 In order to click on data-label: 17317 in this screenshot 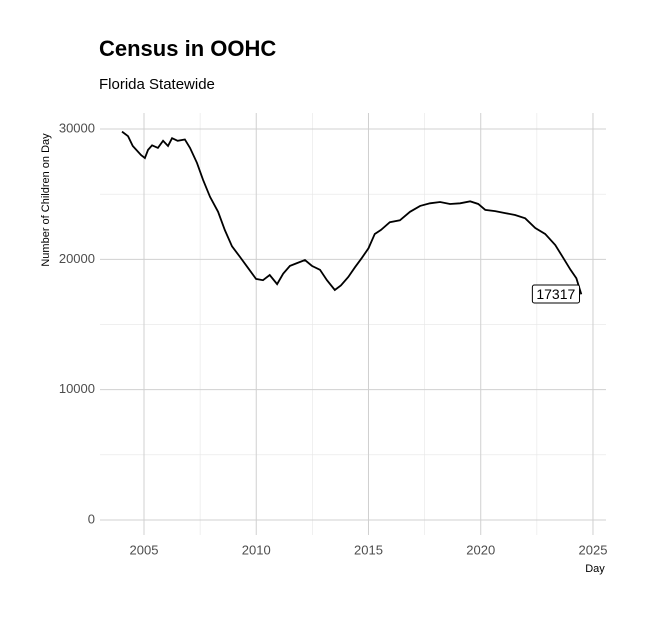, I will do `click(555, 294)`.